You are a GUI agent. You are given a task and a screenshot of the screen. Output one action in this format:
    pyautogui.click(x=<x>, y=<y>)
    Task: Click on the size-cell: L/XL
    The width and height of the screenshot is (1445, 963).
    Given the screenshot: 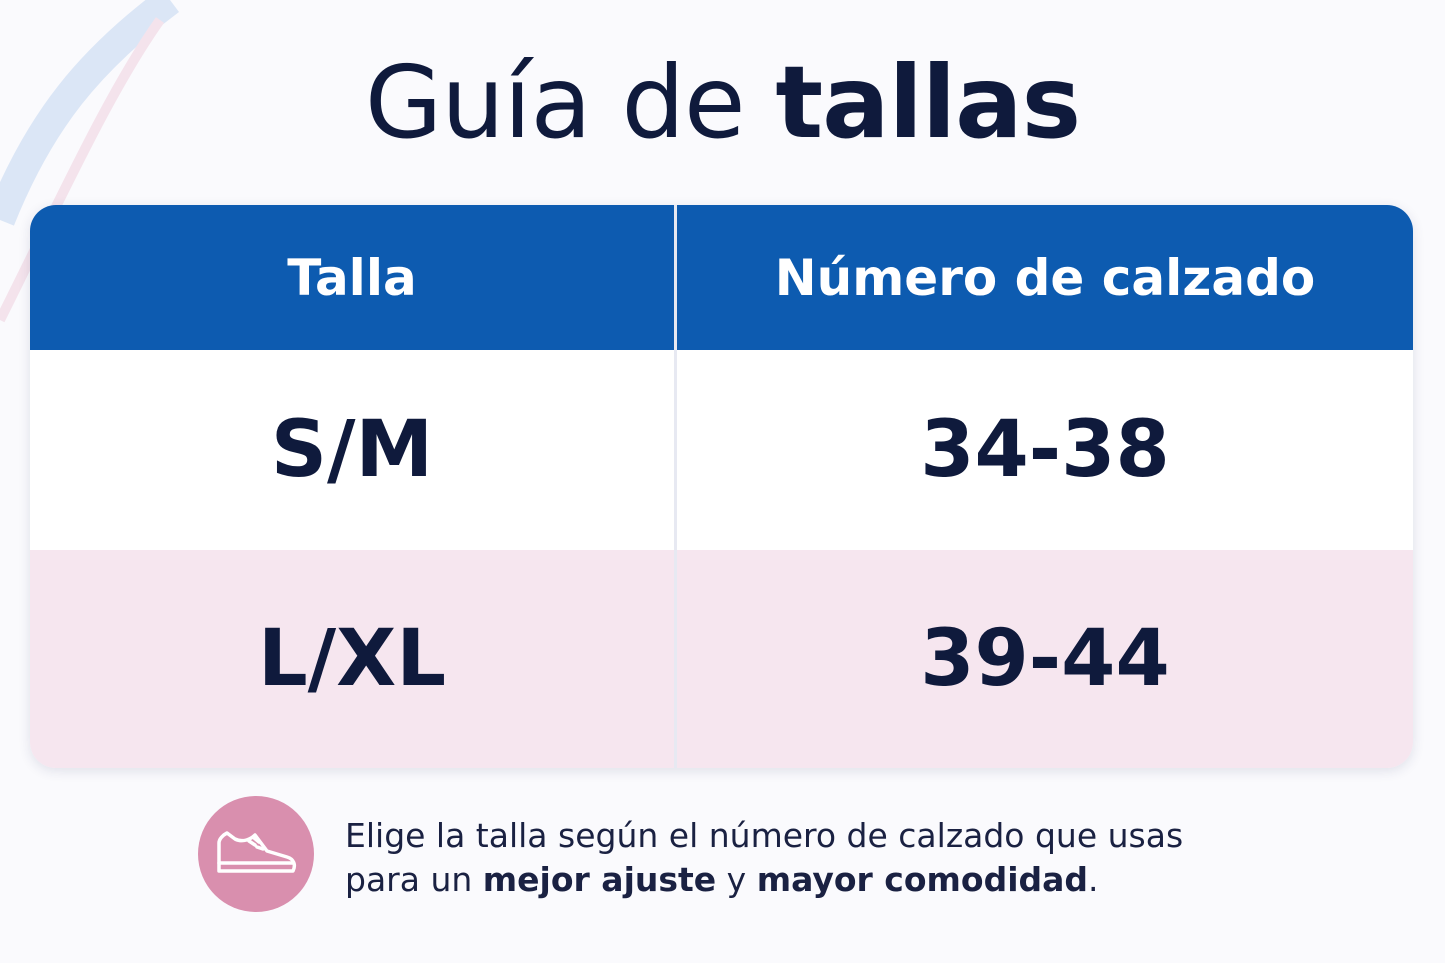 What is the action you would take?
    pyautogui.click(x=353, y=659)
    